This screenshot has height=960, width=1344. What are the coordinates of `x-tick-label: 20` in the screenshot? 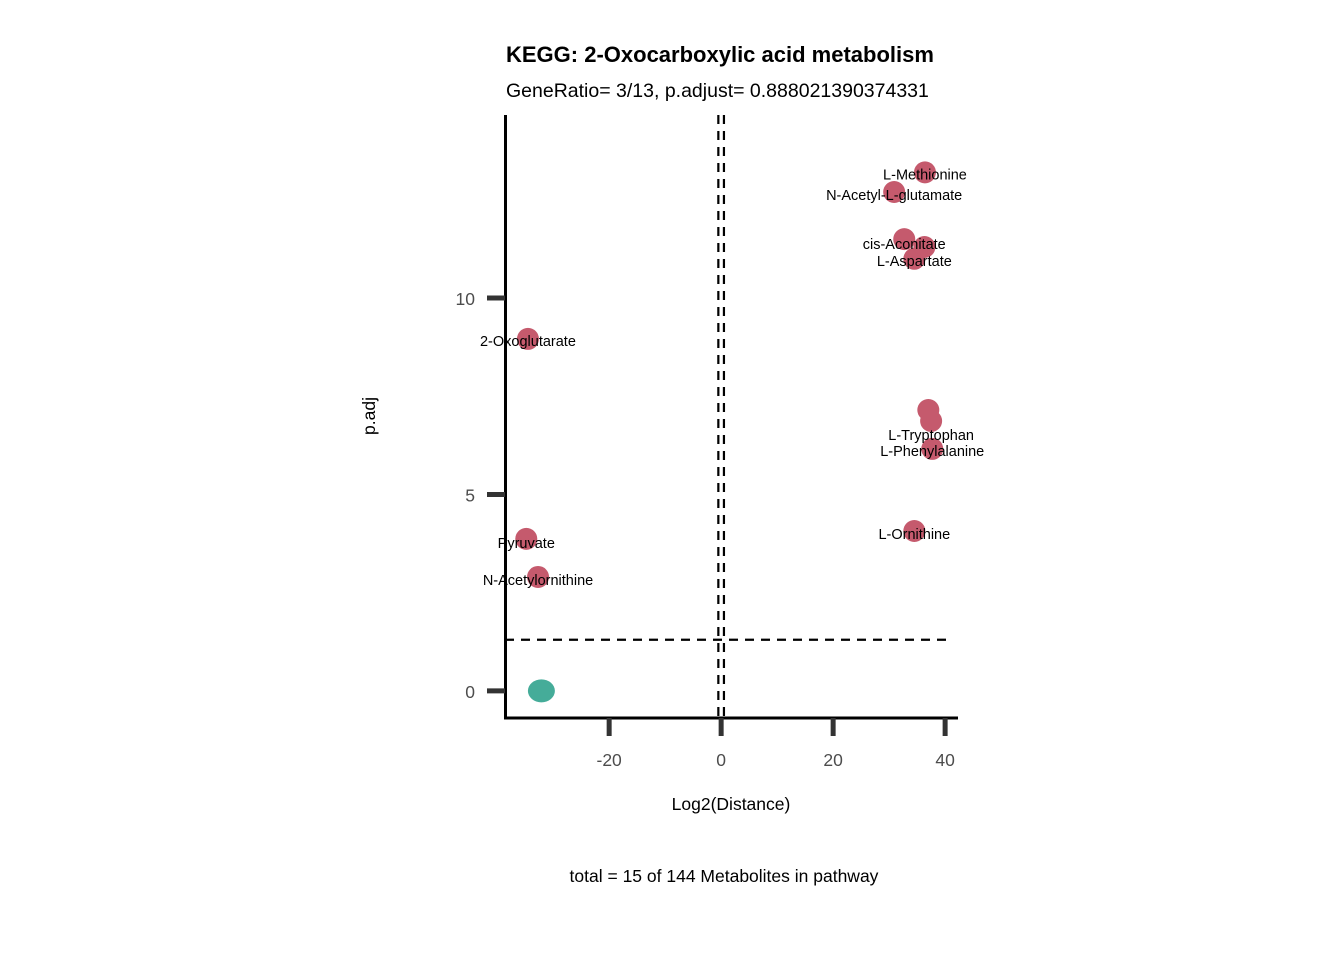 It's located at (833, 760).